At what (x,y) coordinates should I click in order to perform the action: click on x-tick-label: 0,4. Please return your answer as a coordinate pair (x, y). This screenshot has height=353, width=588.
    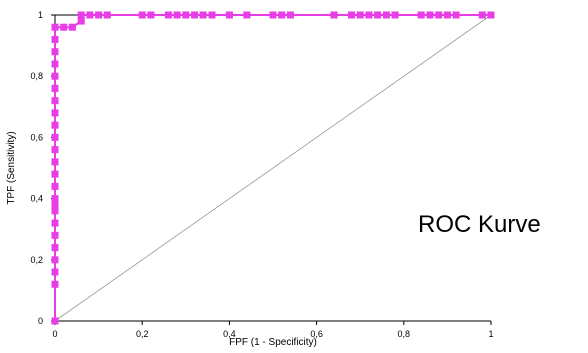
    Looking at the image, I should click on (229, 334).